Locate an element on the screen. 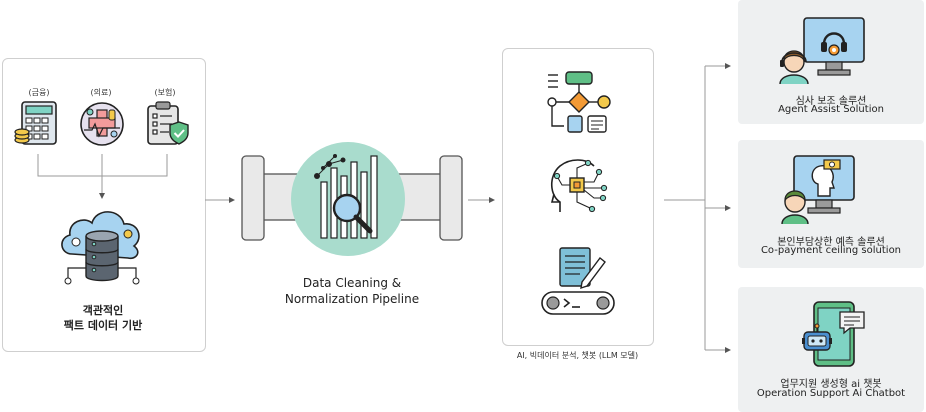 Image resolution: width=926 pixels, height=412 pixels. data-source-title-line1: 객관적인 is located at coordinates (103, 310).